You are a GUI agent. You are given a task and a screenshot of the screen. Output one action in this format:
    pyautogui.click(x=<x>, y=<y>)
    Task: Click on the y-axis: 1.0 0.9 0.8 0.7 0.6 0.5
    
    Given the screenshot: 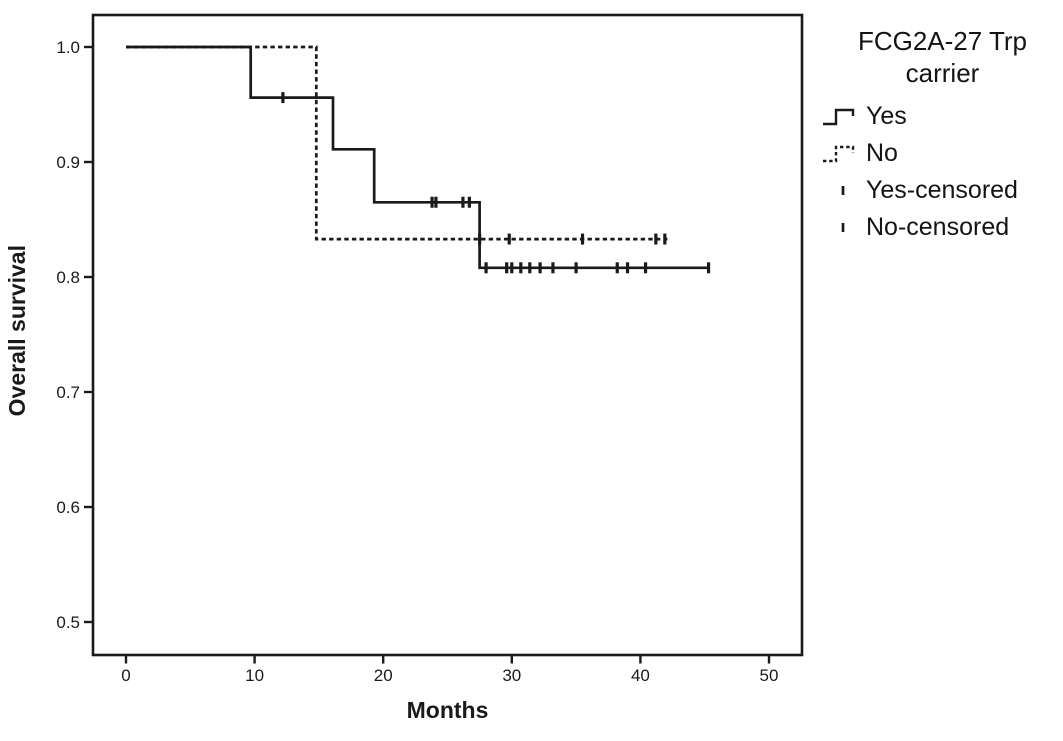 What is the action you would take?
    pyautogui.click(x=74, y=335)
    